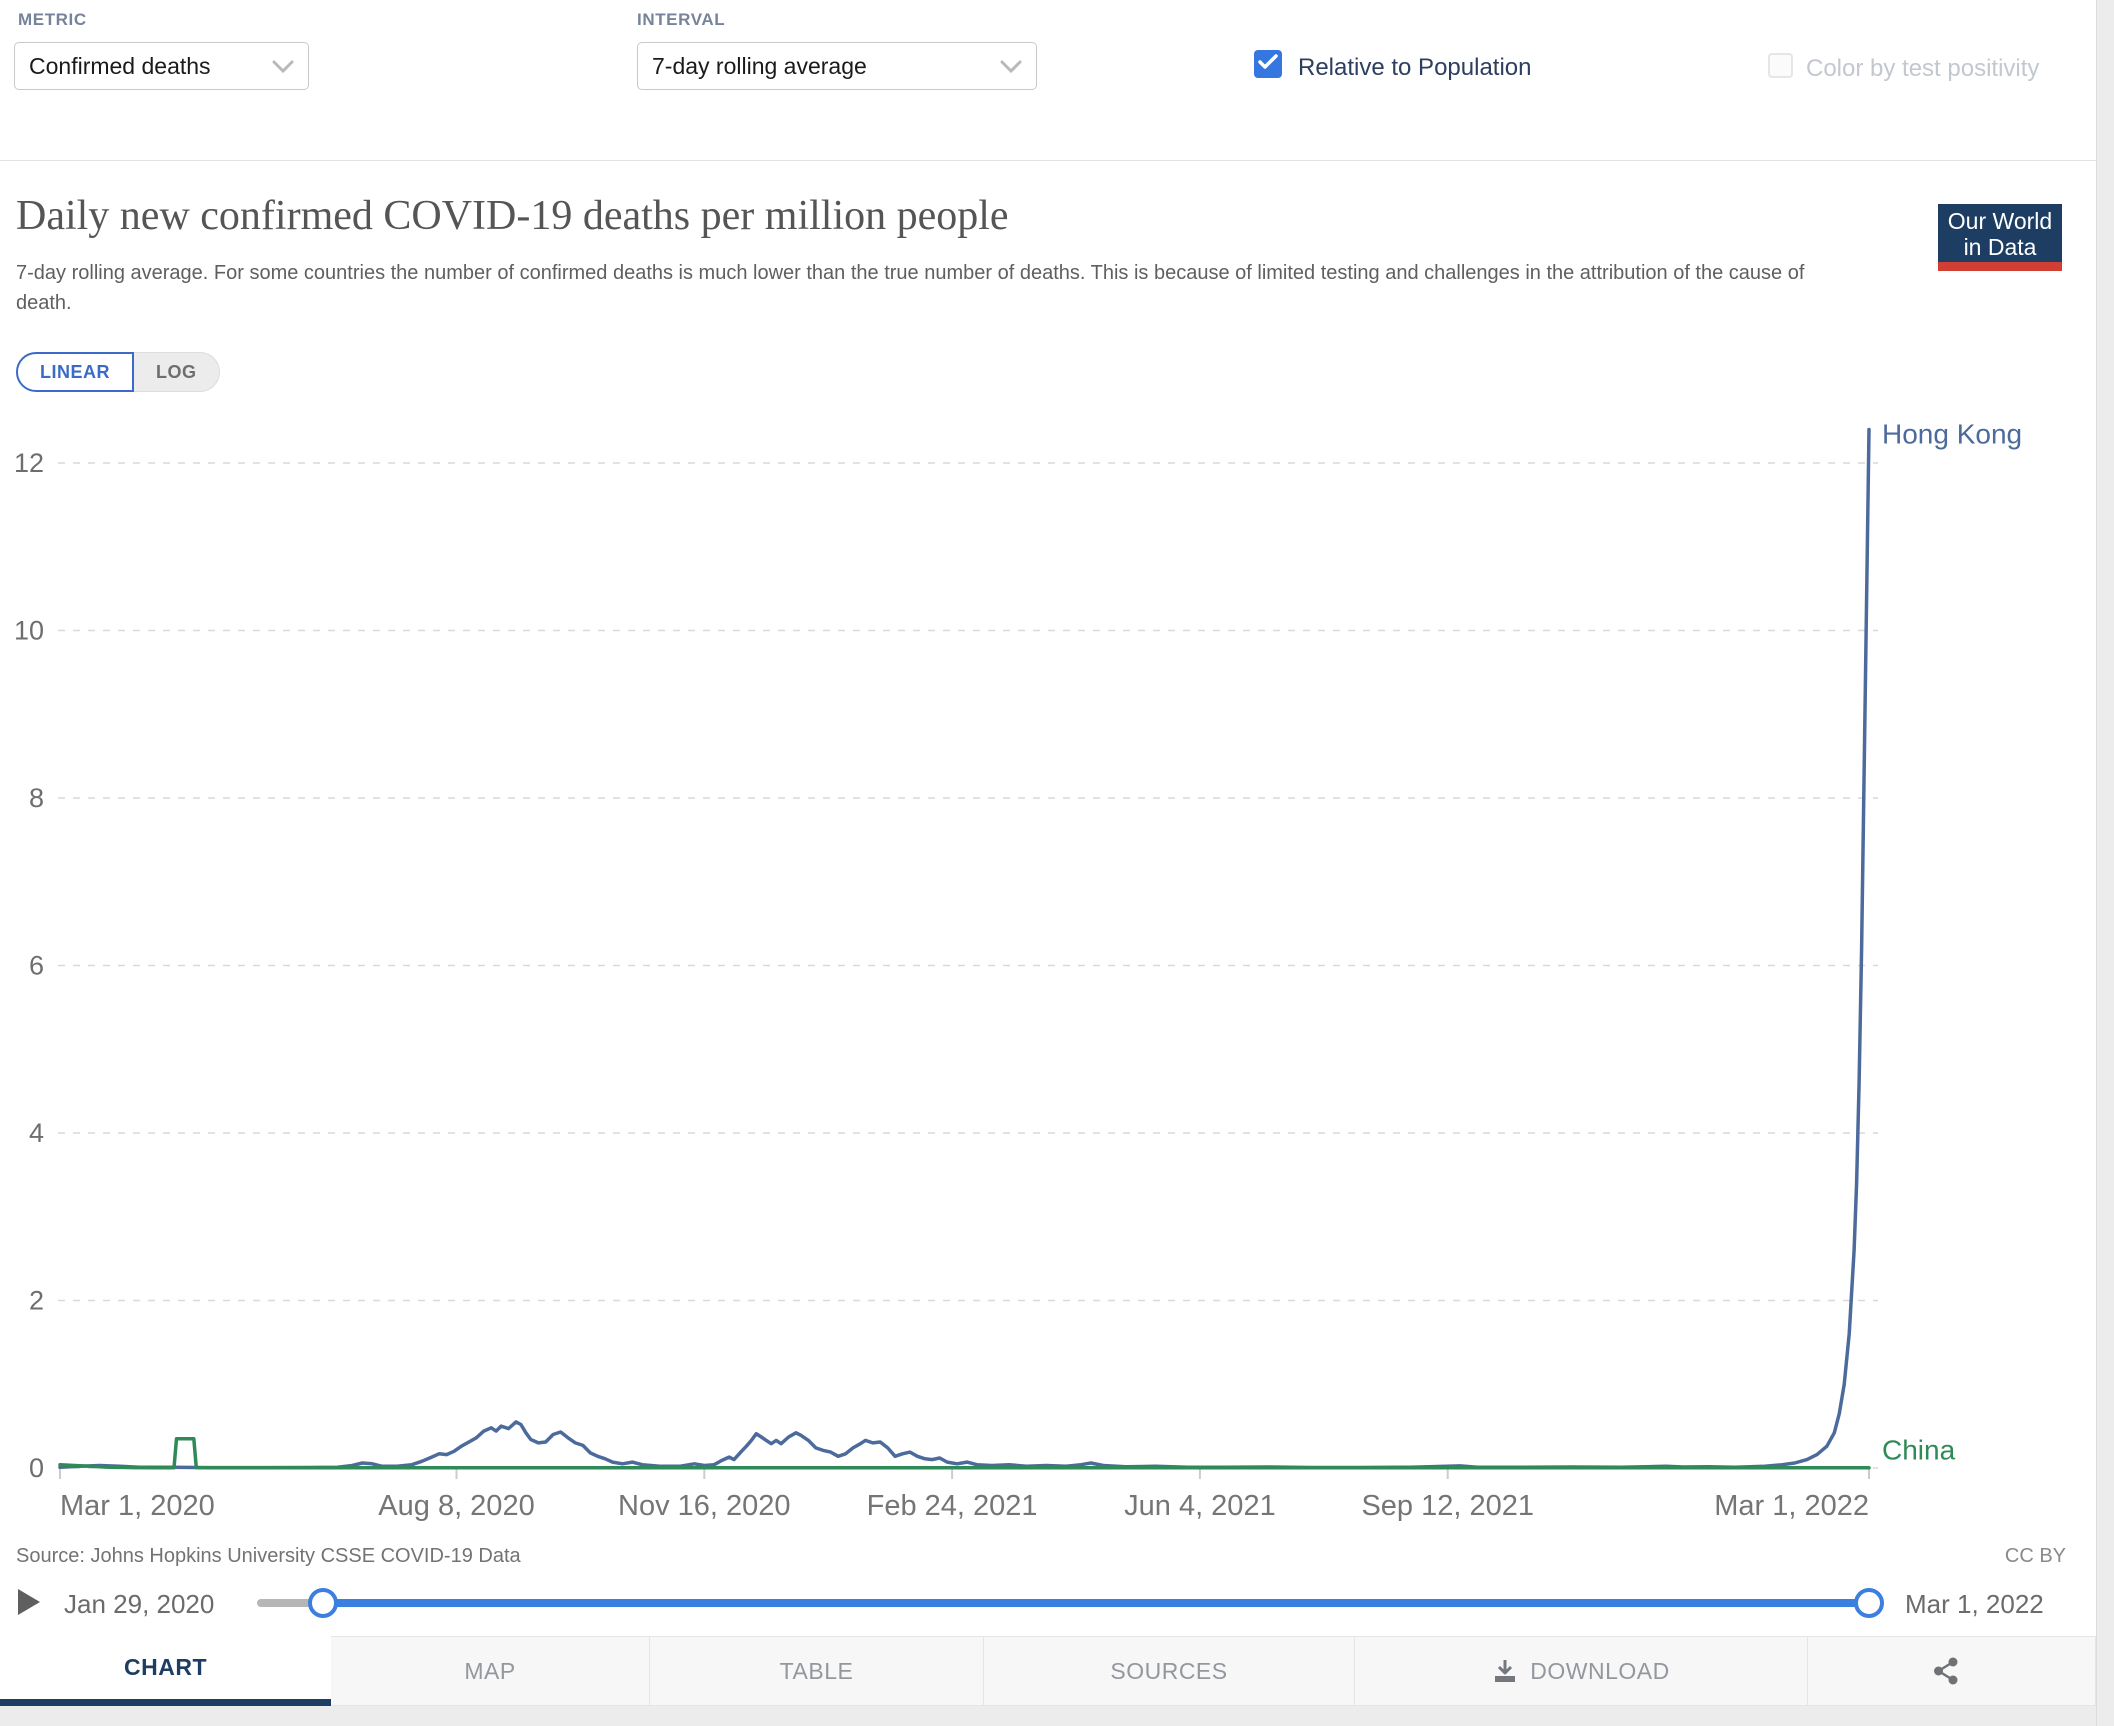  Describe the element at coordinates (681, 19) in the screenshot. I see `interval-label: INTERVAL` at that location.